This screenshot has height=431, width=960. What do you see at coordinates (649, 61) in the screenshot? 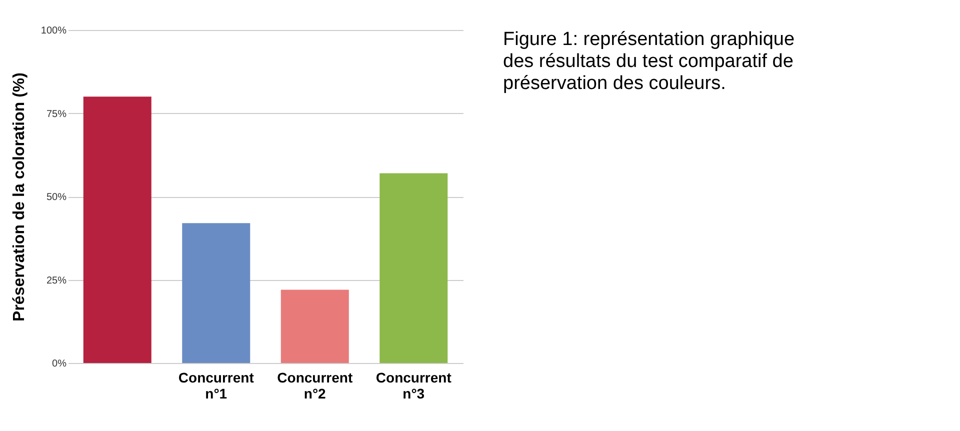
I see `caption: Figure 1: représentation graphique des résultats du test comparatif de préservation des couleurs.` at bounding box center [649, 61].